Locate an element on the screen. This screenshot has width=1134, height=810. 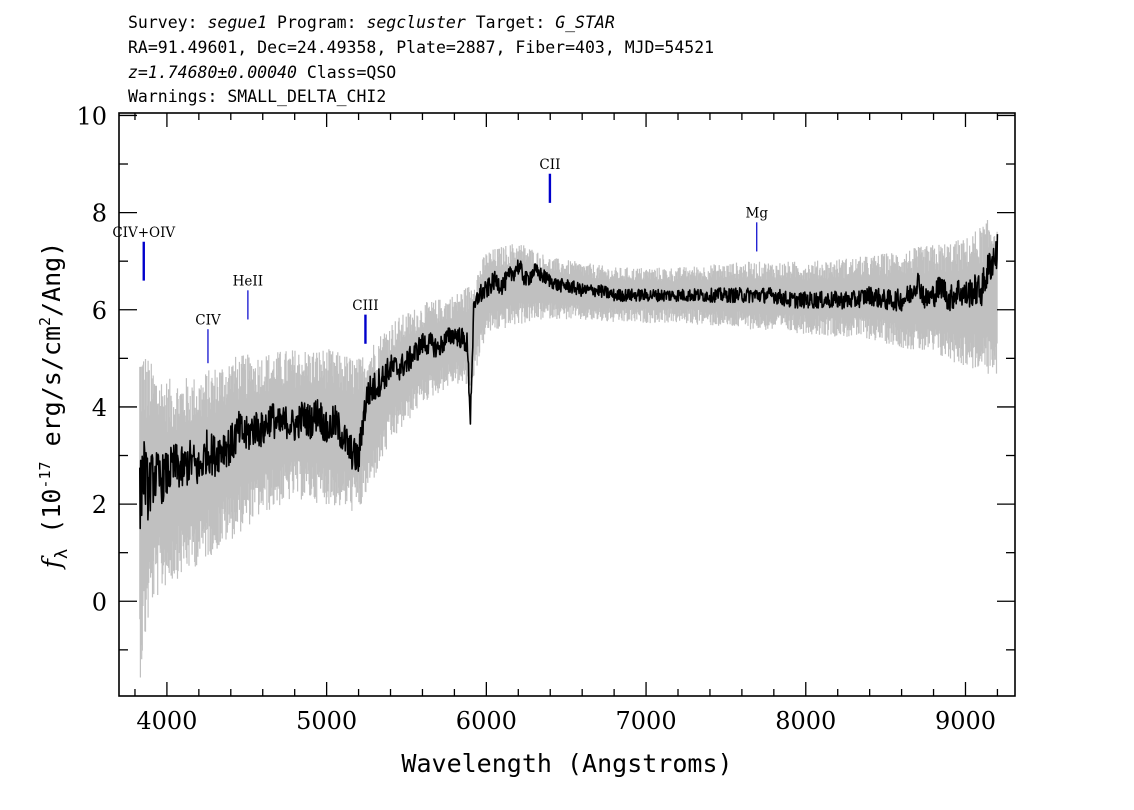
y-axis-unit-prefix: (10 is located at coordinates (51, 519).